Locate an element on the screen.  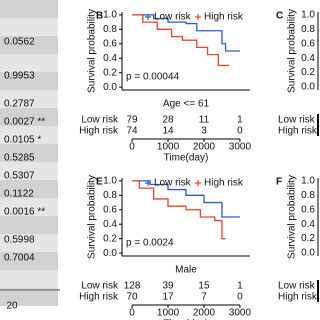
axis-tick-label: 20 is located at coordinates (12, 306).